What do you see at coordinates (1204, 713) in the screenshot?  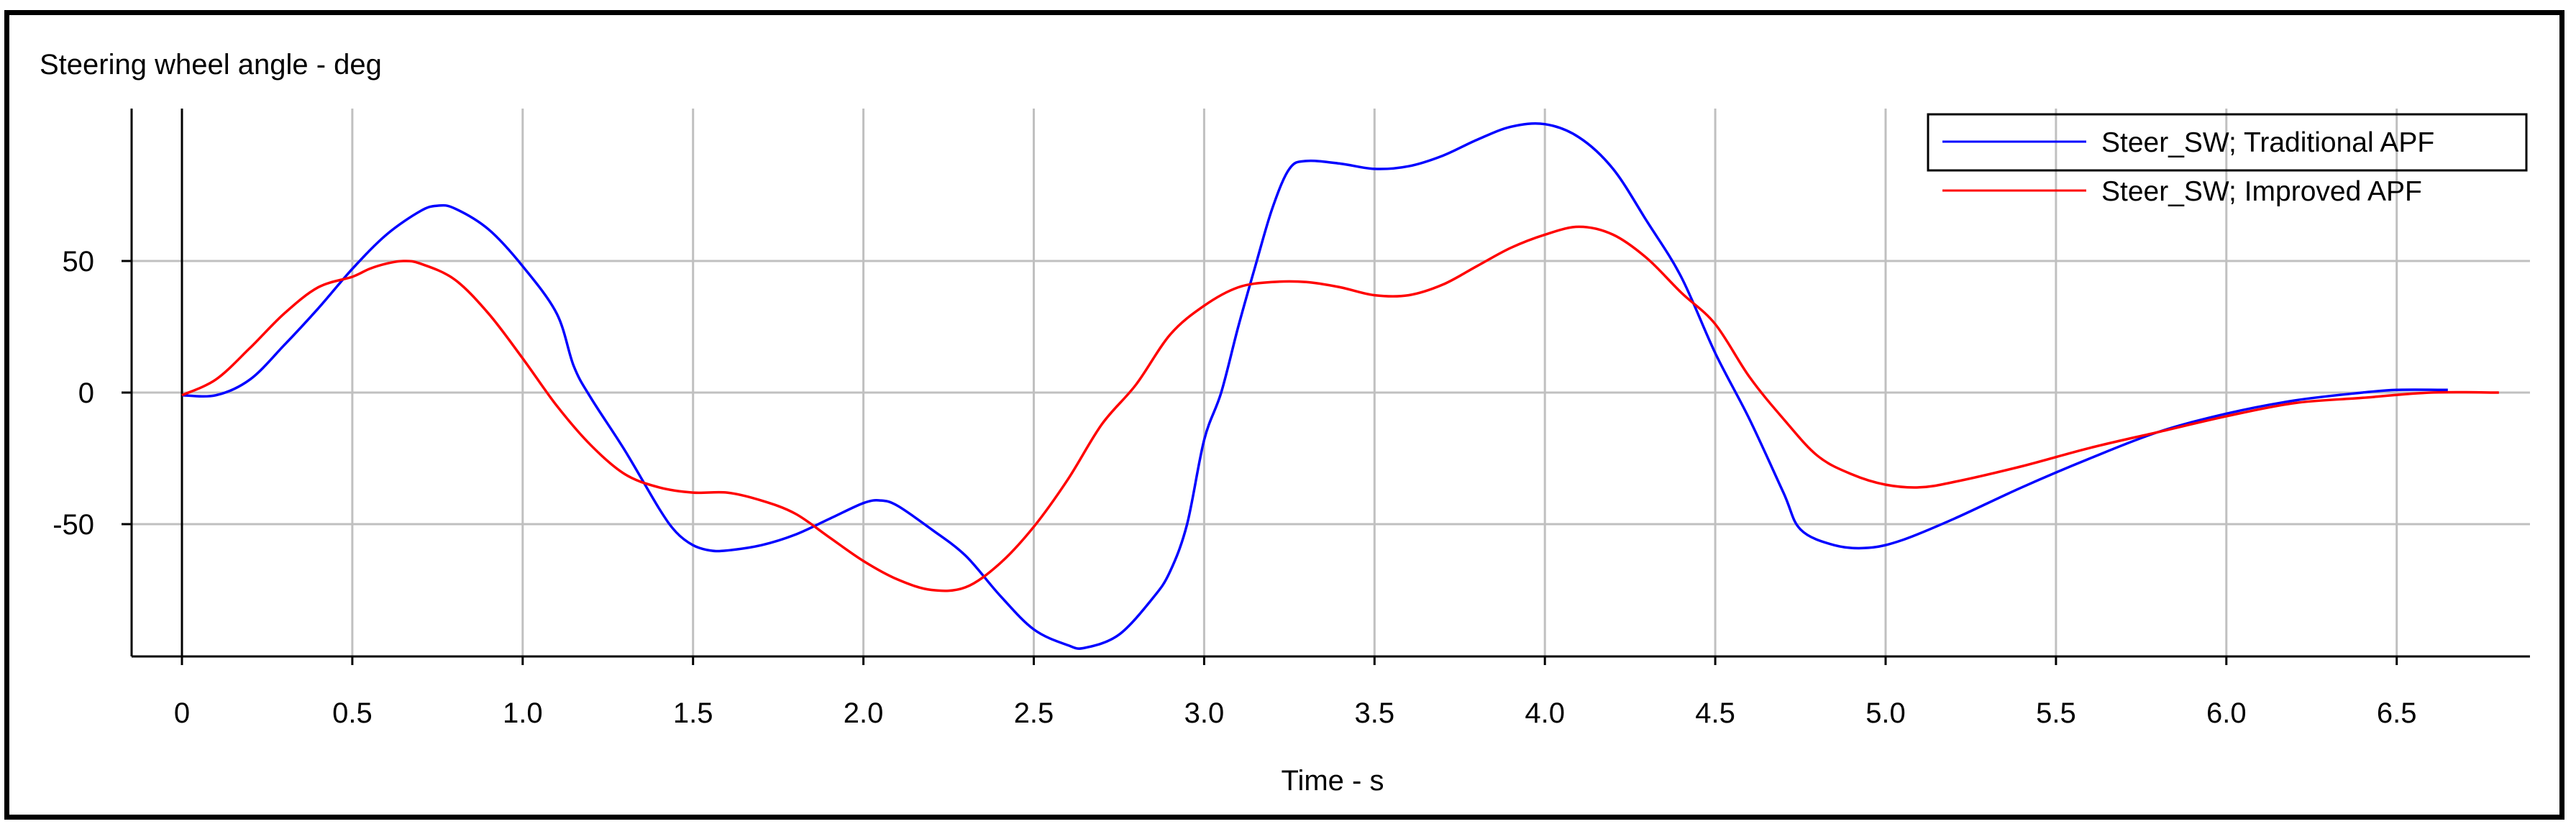 I see `x-tick-label: 3.0` at bounding box center [1204, 713].